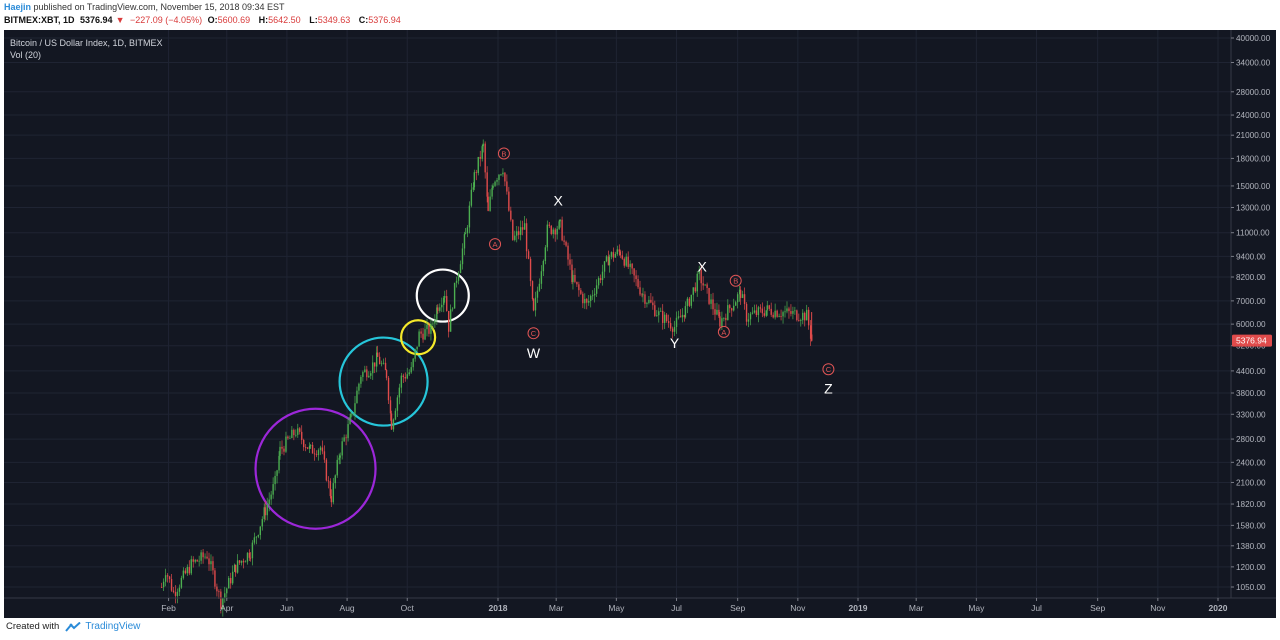 This screenshot has width=1280, height=640. Describe the element at coordinates (1251, 462) in the screenshot. I see `y-tick-label: 2400.00` at that location.